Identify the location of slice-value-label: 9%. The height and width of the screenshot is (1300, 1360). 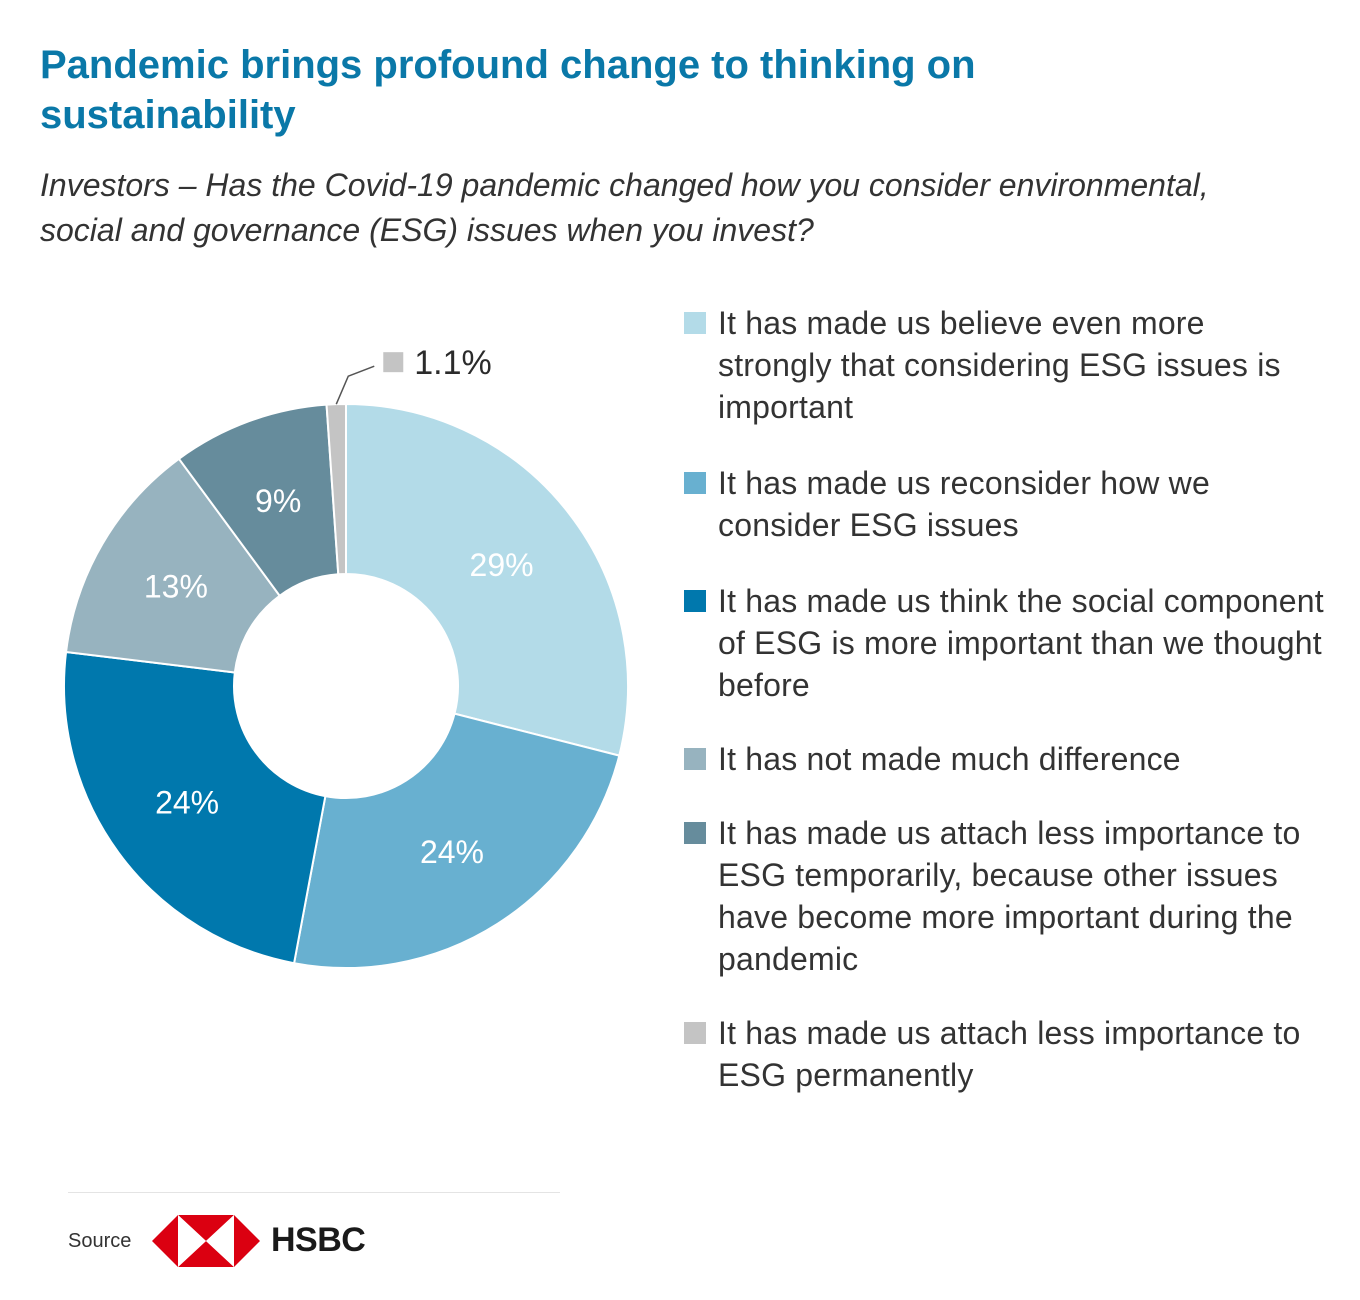
(278, 501).